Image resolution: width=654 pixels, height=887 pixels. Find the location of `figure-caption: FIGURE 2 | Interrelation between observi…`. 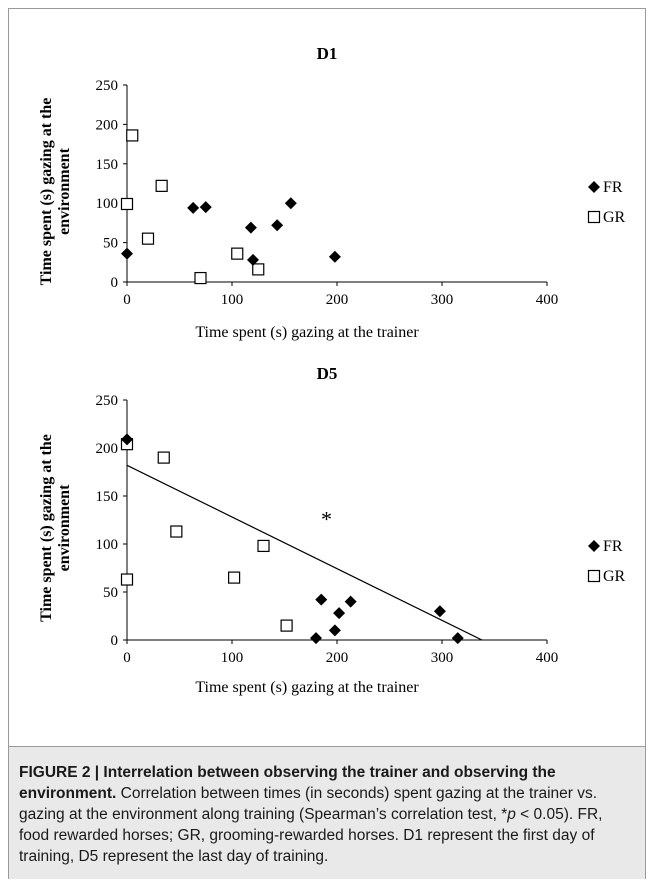

figure-caption: FIGURE 2 | Interrelation between observi… is located at coordinates (327, 814).